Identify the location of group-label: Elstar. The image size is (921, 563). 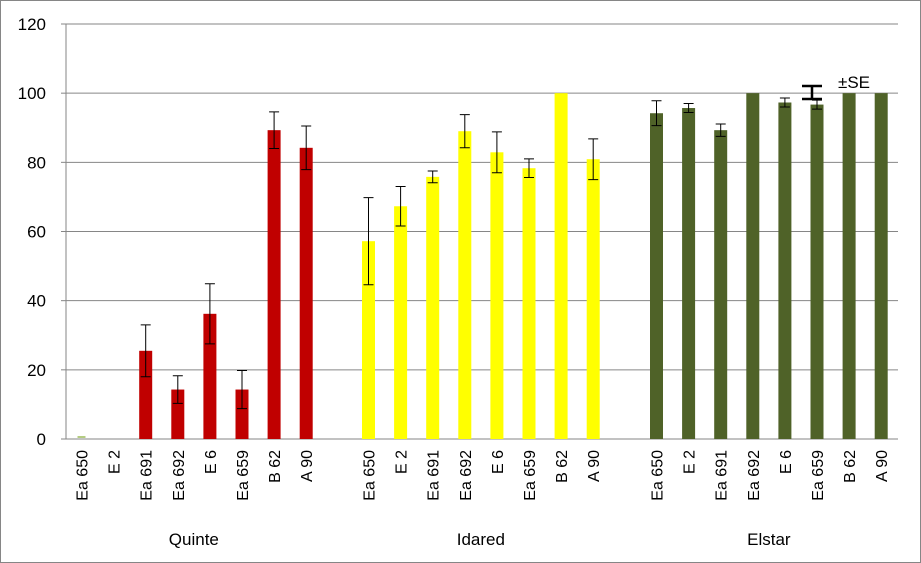
(769, 539).